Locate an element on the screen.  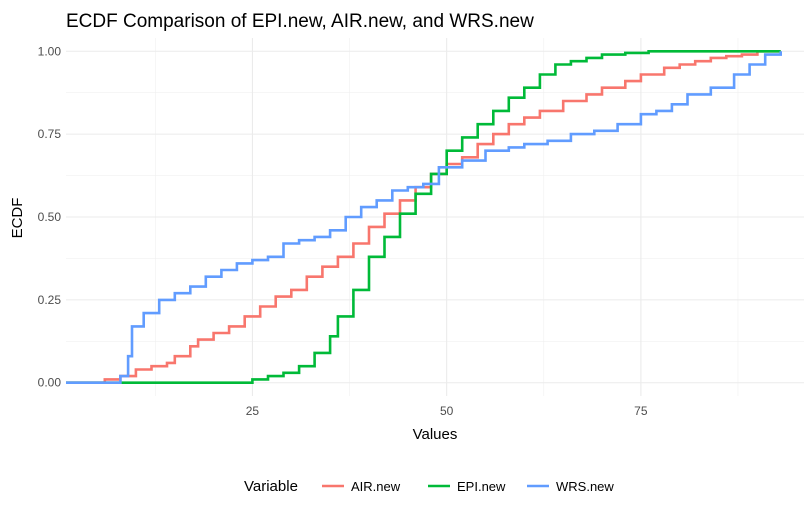
x-tick-label: 25 is located at coordinates (253, 411).